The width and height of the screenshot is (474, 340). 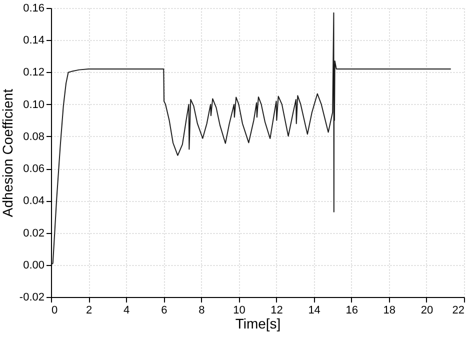 I want to click on y-tick-label: 0.04, so click(x=33, y=201).